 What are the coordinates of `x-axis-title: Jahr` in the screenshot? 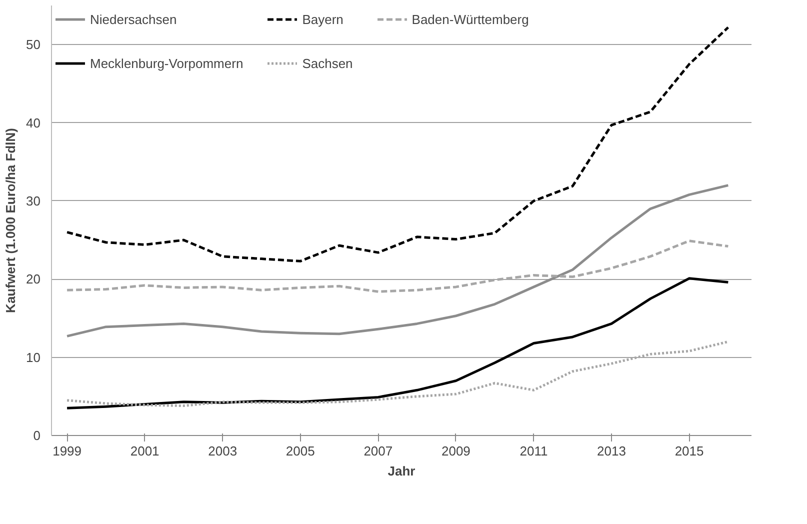 It's located at (402, 471).